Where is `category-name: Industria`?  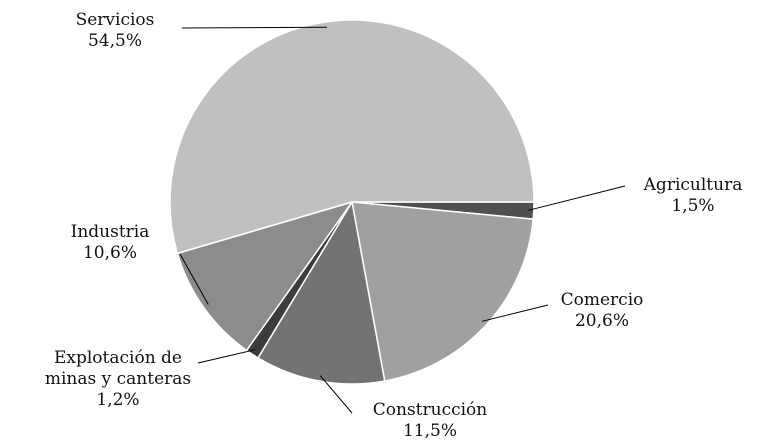 category-name: Industria is located at coordinates (110, 232).